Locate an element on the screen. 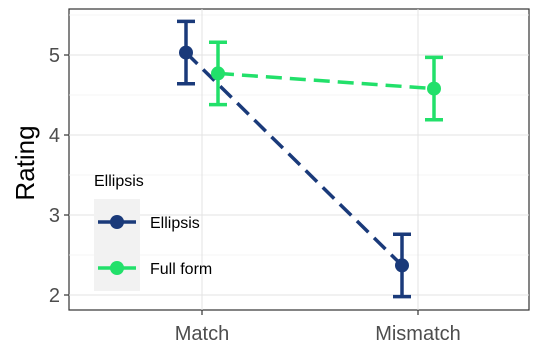 The height and width of the screenshot is (349, 536). series-full-form is located at coordinates (326, 81).